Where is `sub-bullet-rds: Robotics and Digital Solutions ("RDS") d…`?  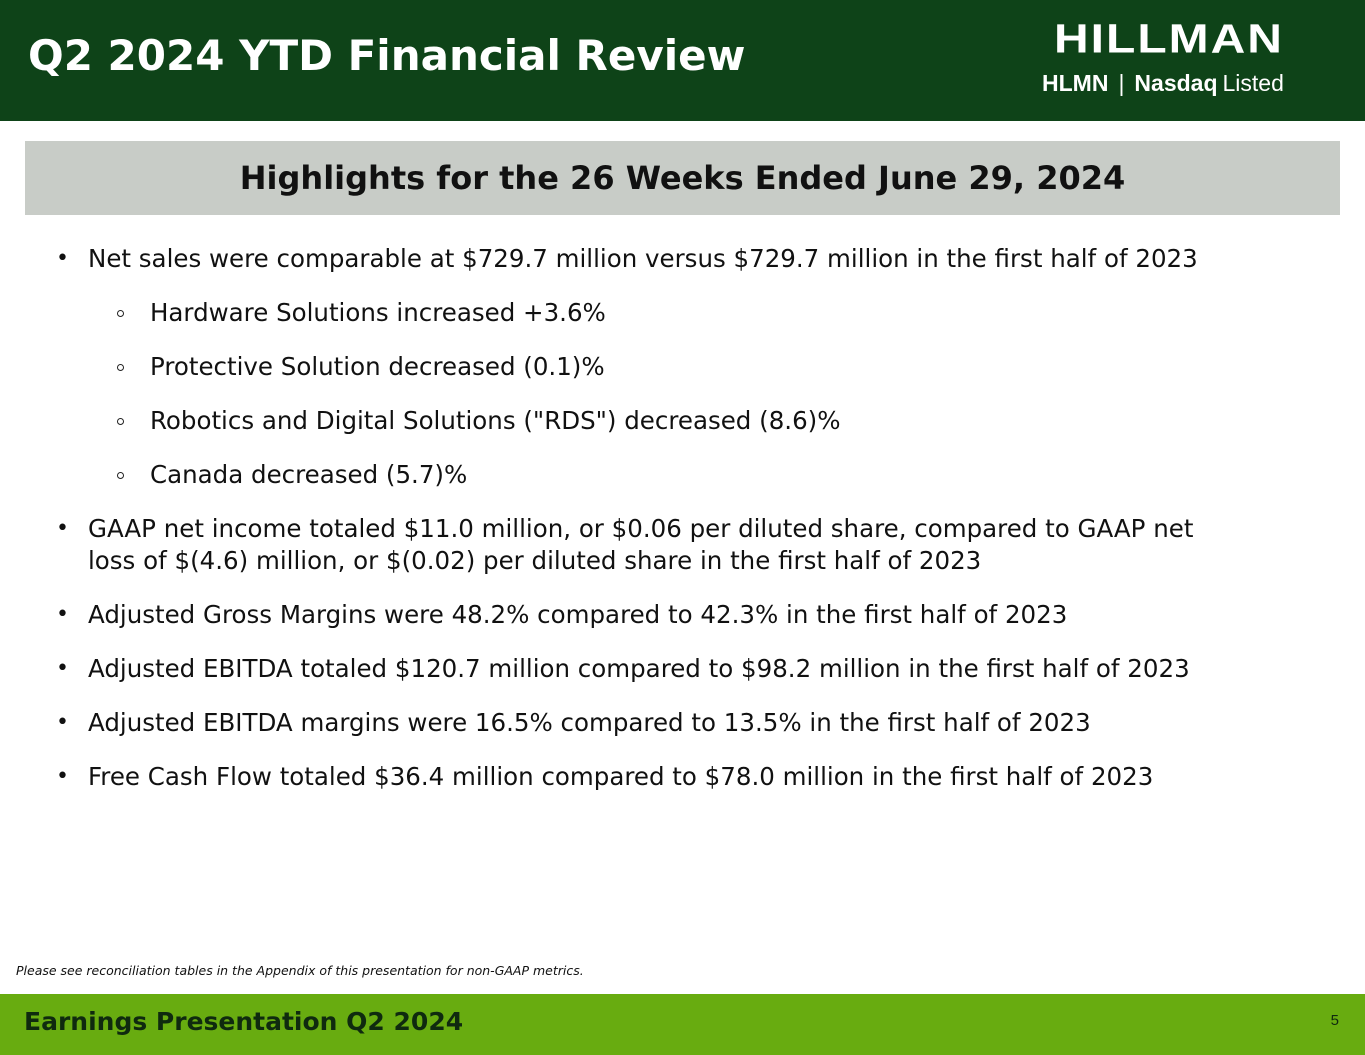
sub-bullet-rds: Robotics and Digital Solutions ("RDS") d… is located at coordinates (495, 420).